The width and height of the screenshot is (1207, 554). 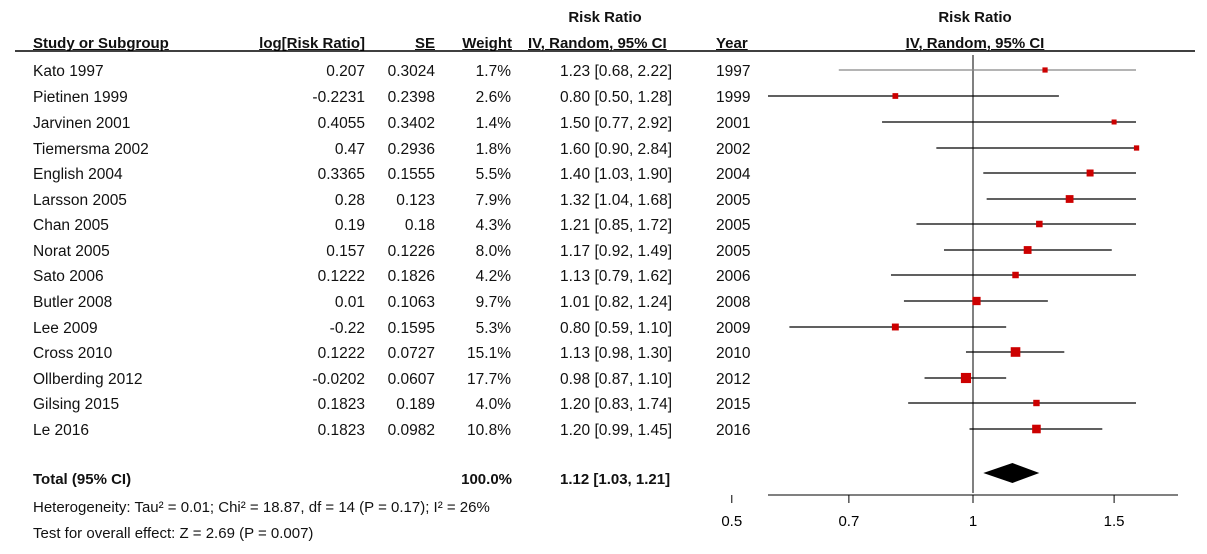 I want to click on weight-value: 7.9%, so click(x=493, y=200).